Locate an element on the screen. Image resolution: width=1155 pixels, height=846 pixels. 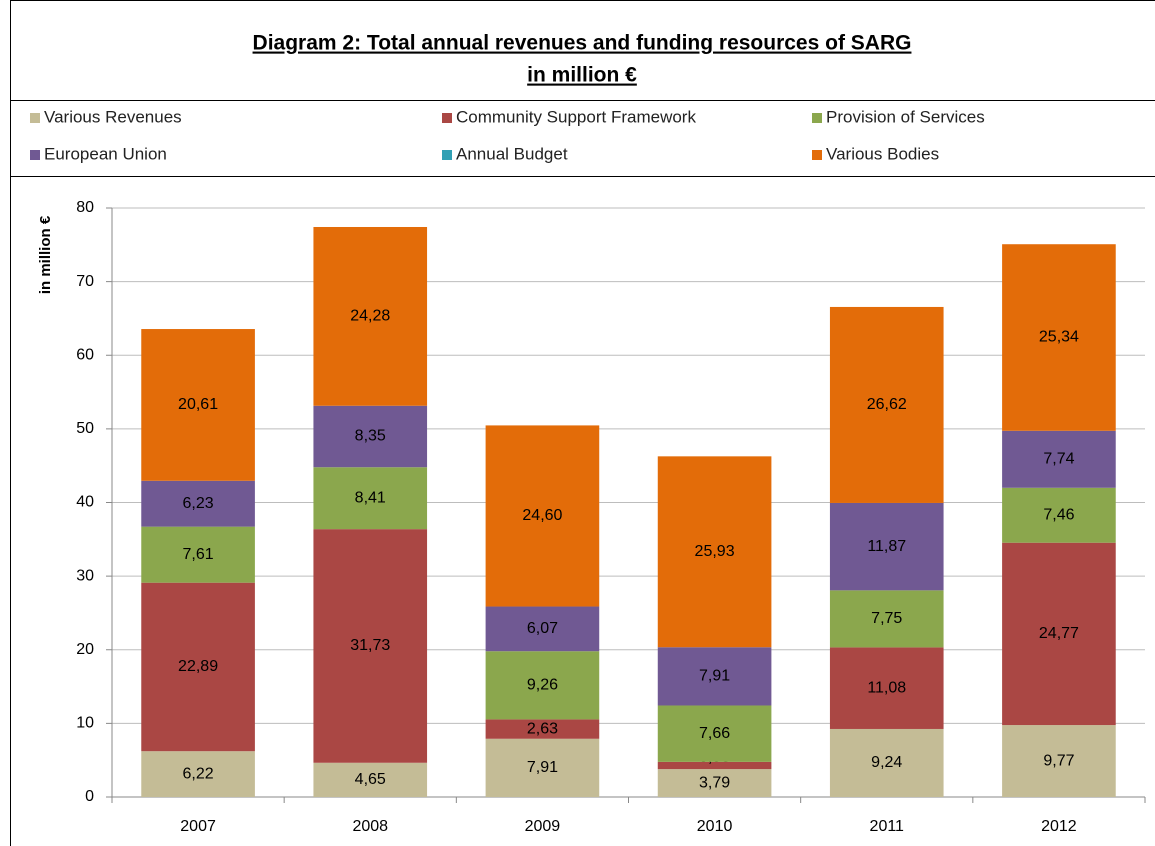
y-tick-label: 80 is located at coordinates (85, 207).